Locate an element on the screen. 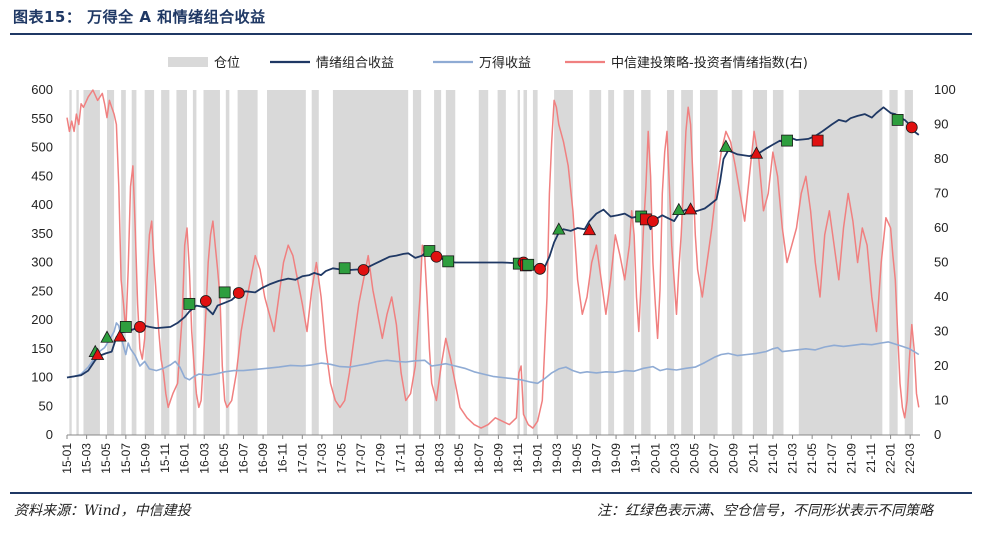 This screenshot has width=989, height=533. note-text: 注：红绿色表示满、空仓信号，不同形状表示不同策略 is located at coordinates (765, 511).